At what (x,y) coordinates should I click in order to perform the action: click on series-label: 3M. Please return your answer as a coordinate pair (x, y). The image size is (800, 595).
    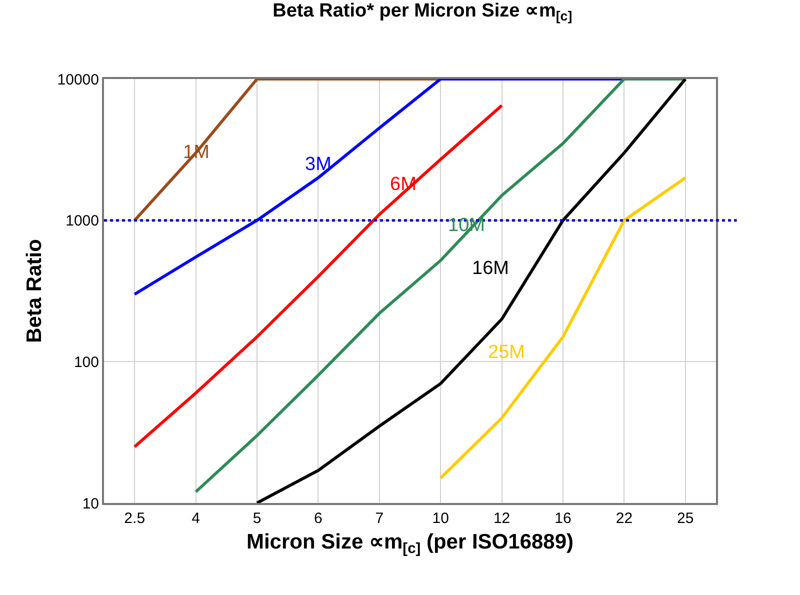
    Looking at the image, I should click on (318, 164).